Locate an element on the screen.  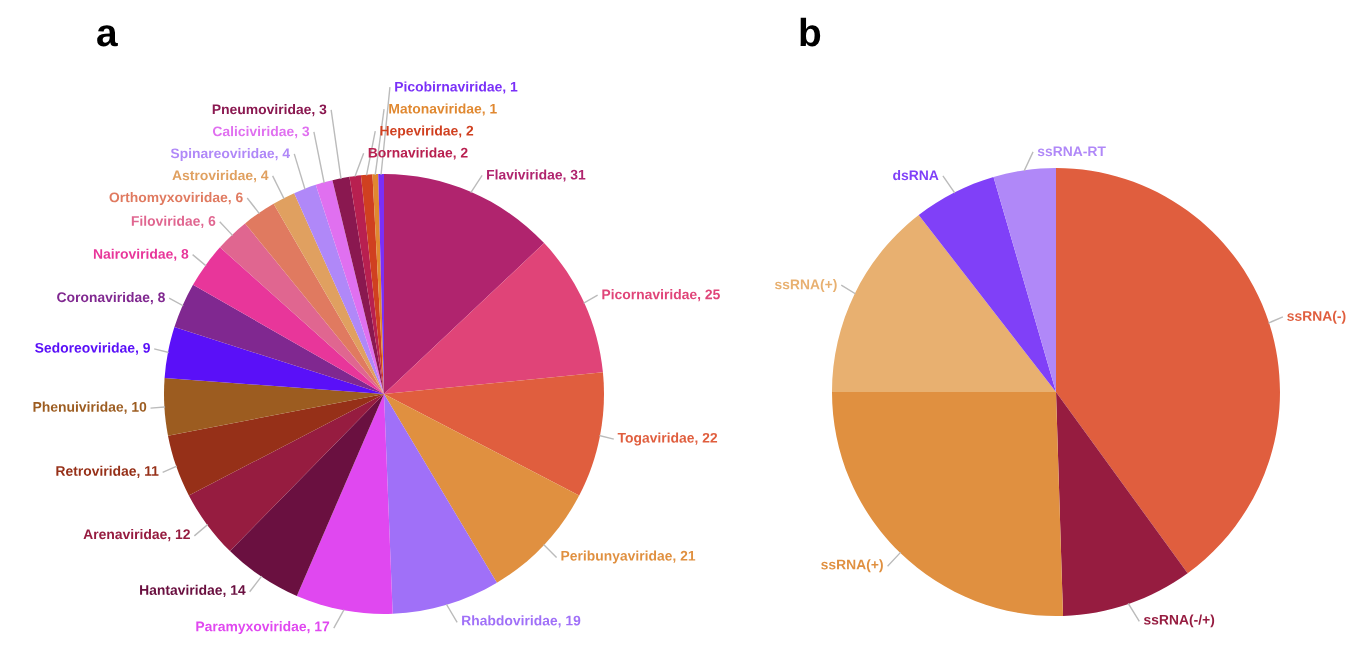
chart-title: a is located at coordinates (107, 36).